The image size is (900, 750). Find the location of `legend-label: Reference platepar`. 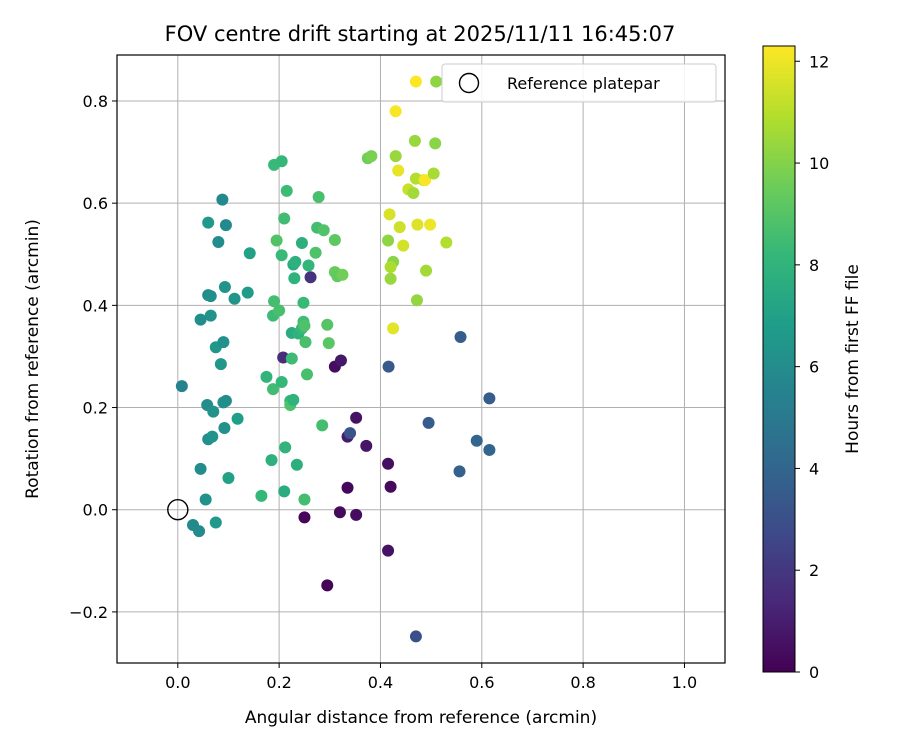

legend-label: Reference platepar is located at coordinates (583, 83).